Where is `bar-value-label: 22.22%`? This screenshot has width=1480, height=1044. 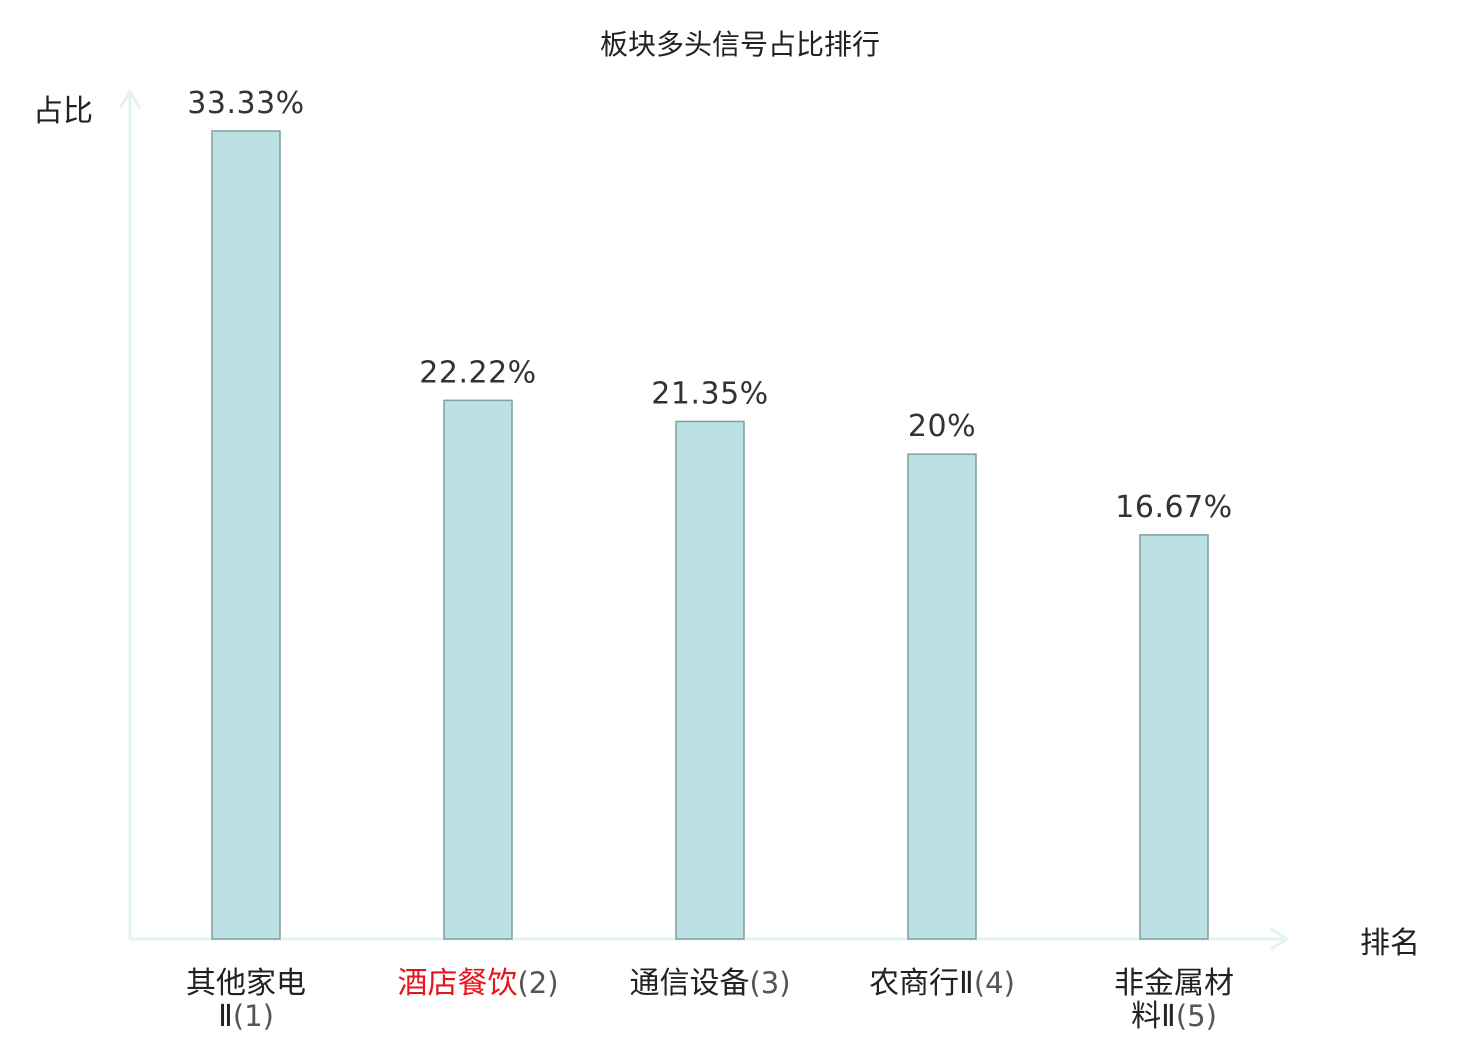 bar-value-label: 22.22% is located at coordinates (477, 372).